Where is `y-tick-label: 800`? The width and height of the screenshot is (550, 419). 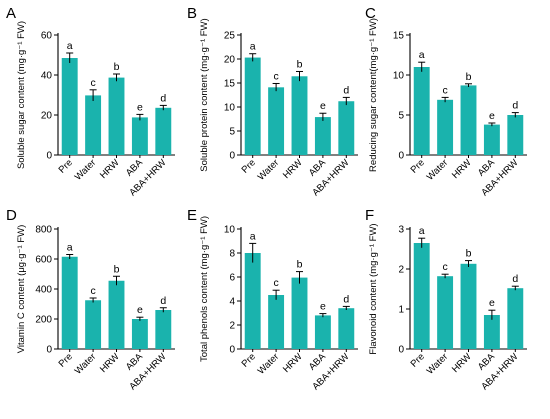
y-tick-label: 800 is located at coordinates (43, 230).